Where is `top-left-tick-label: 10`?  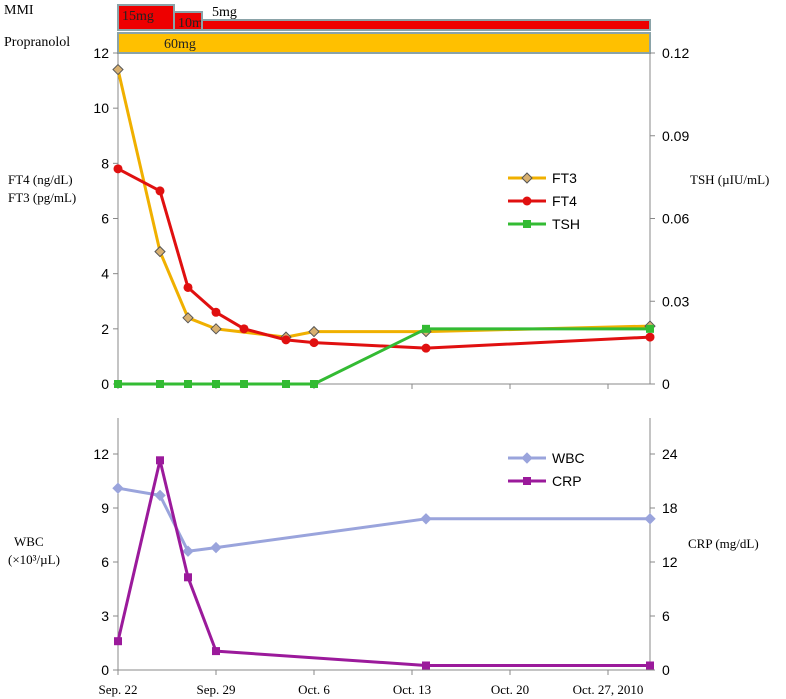
top-left-tick-label: 10 is located at coordinates (101, 108).